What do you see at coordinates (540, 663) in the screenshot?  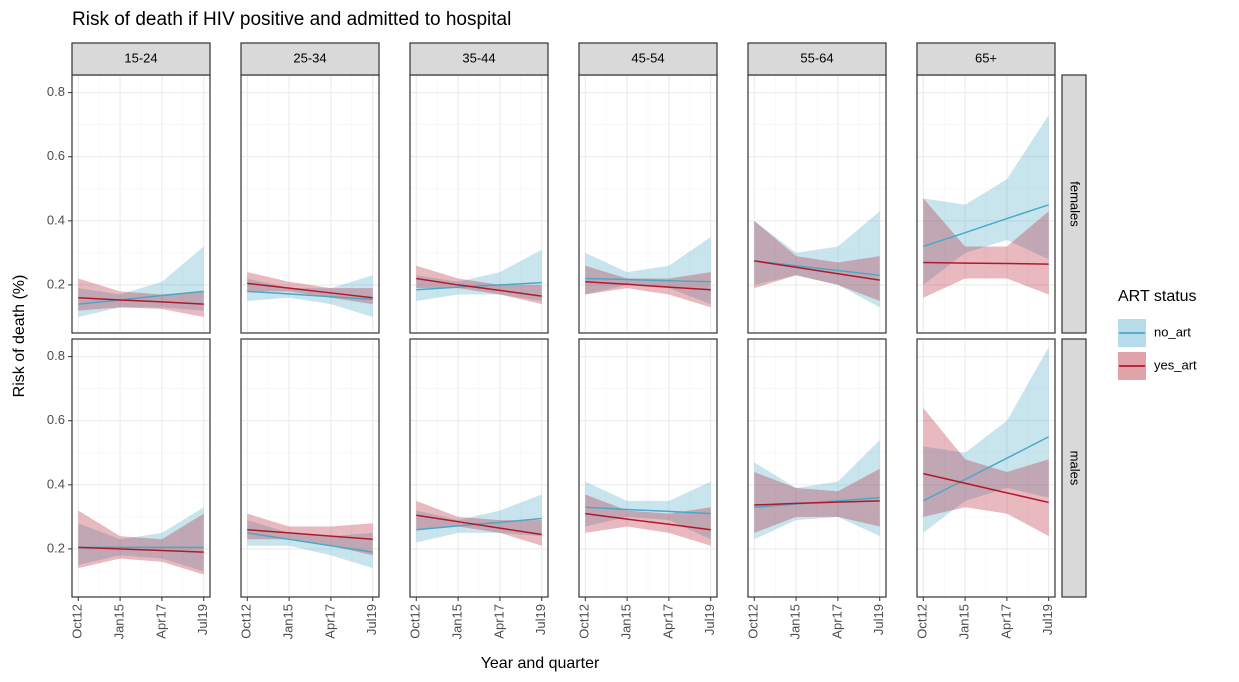 I see `x-axis-label: Year and quarter` at bounding box center [540, 663].